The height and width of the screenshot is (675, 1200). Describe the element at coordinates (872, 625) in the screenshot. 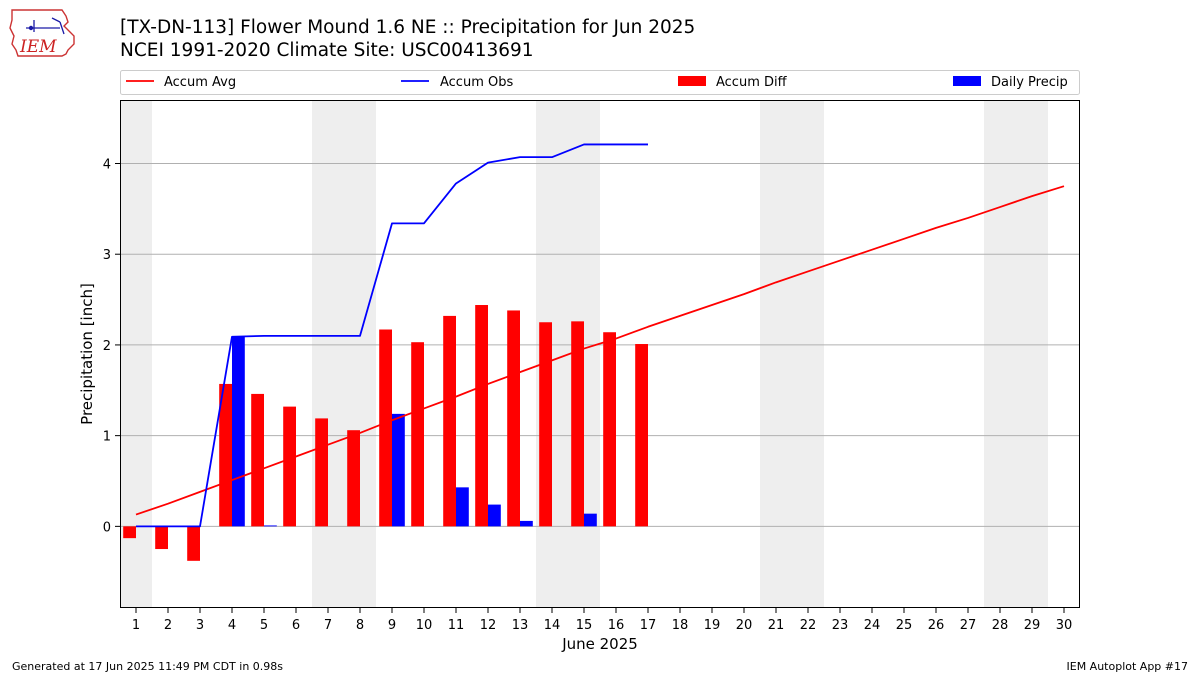

I see `x-tick-label-24: 24` at that location.